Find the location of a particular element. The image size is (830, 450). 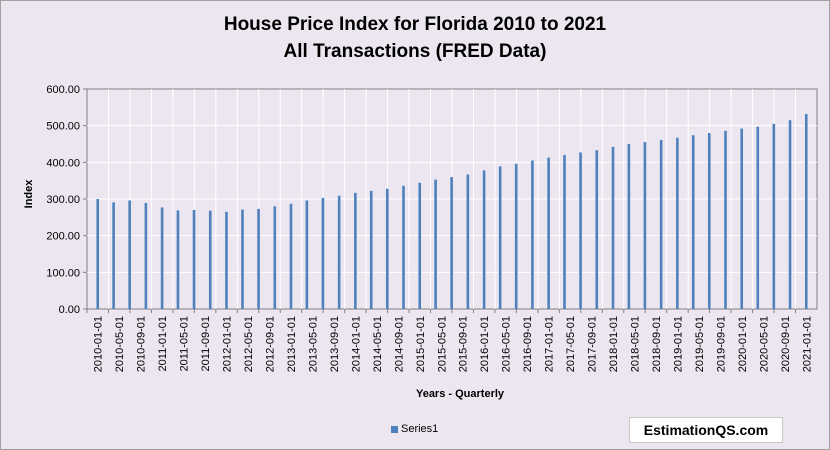

x-tick-label: 2012-05-01 is located at coordinates (249, 344).